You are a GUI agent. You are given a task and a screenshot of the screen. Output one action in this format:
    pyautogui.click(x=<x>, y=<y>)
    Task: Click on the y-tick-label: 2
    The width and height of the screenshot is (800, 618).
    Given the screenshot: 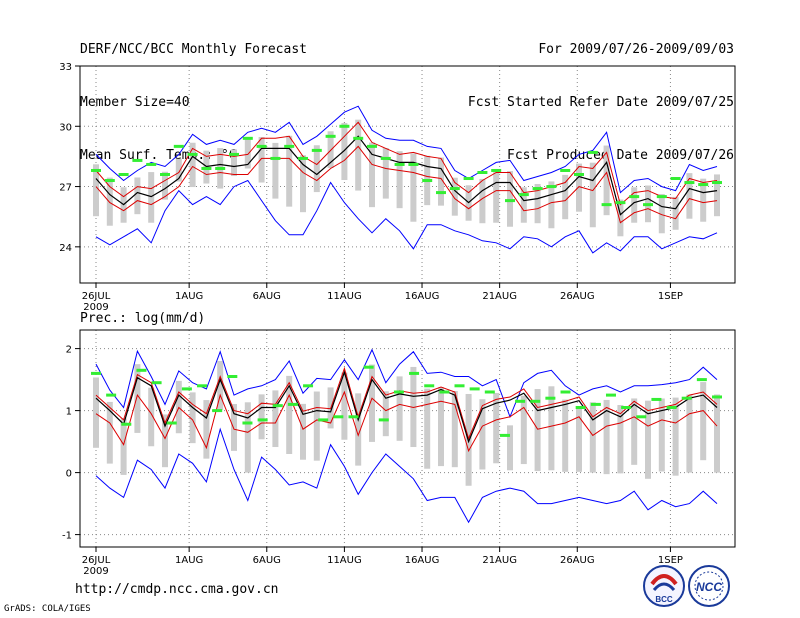 What is the action you would take?
    pyautogui.click(x=69, y=350)
    